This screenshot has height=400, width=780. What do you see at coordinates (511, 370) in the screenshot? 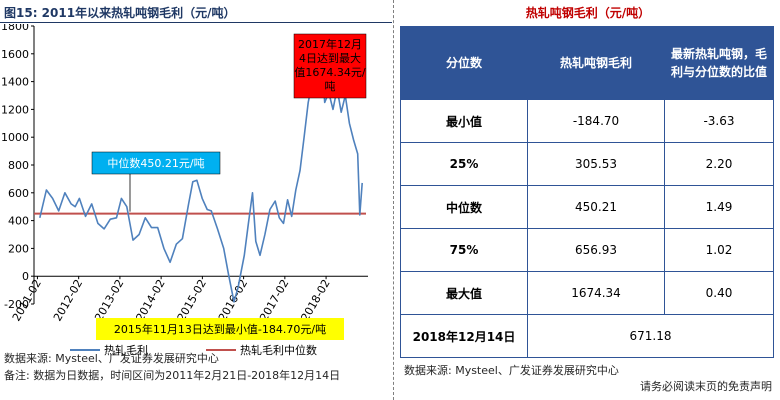
I see `table-source: 数据来源: Mysteel、广发证券发展研究中心` at bounding box center [511, 370].